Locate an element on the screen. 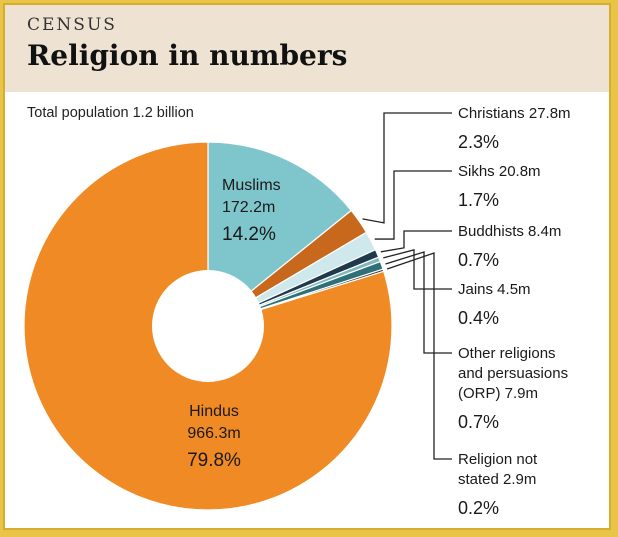 The image size is (618, 537). label-sikhs-percent: 1.7% is located at coordinates (478, 200).